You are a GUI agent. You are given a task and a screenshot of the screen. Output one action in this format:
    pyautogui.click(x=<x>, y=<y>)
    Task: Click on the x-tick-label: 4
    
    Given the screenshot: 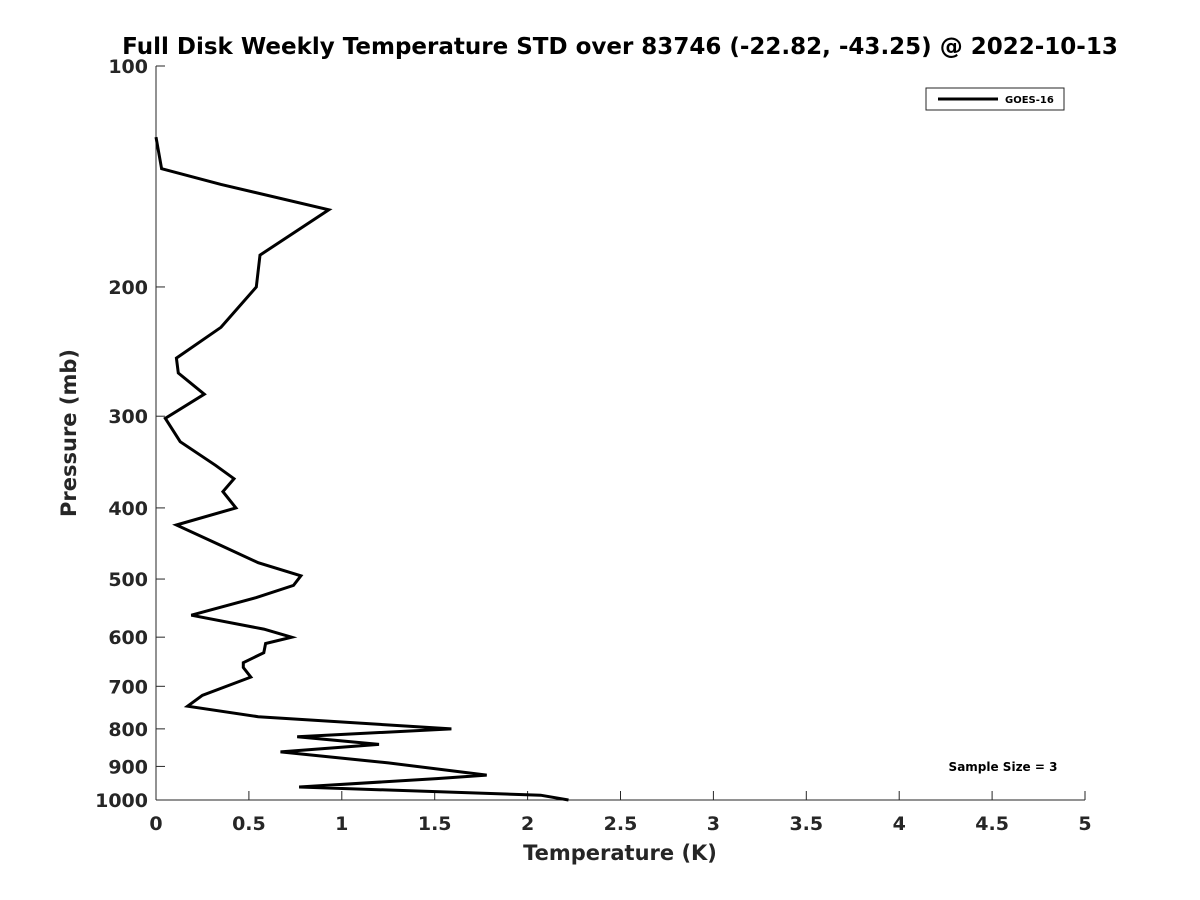 What is the action you would take?
    pyautogui.click(x=899, y=824)
    